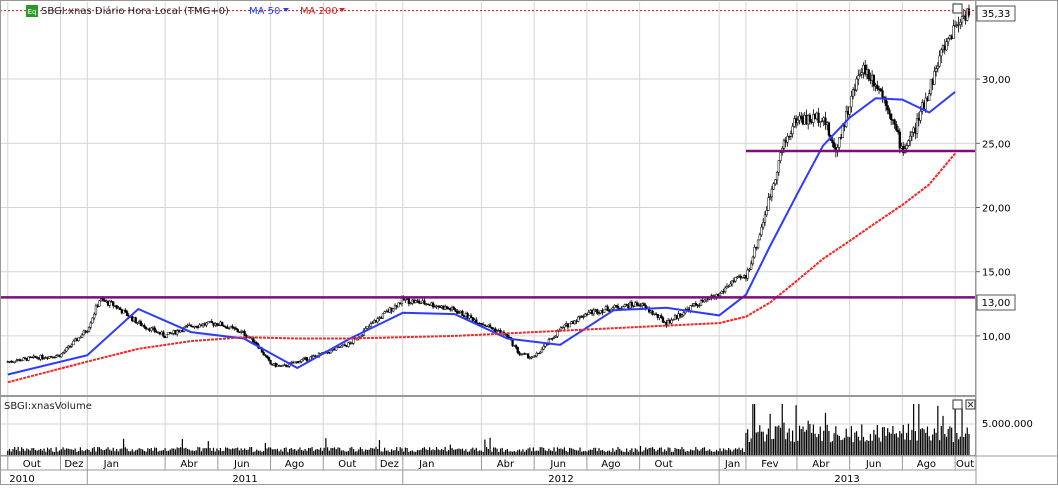 This screenshot has width=1058, height=489. I want to click on ma50-dropdown-icon, so click(286, 10).